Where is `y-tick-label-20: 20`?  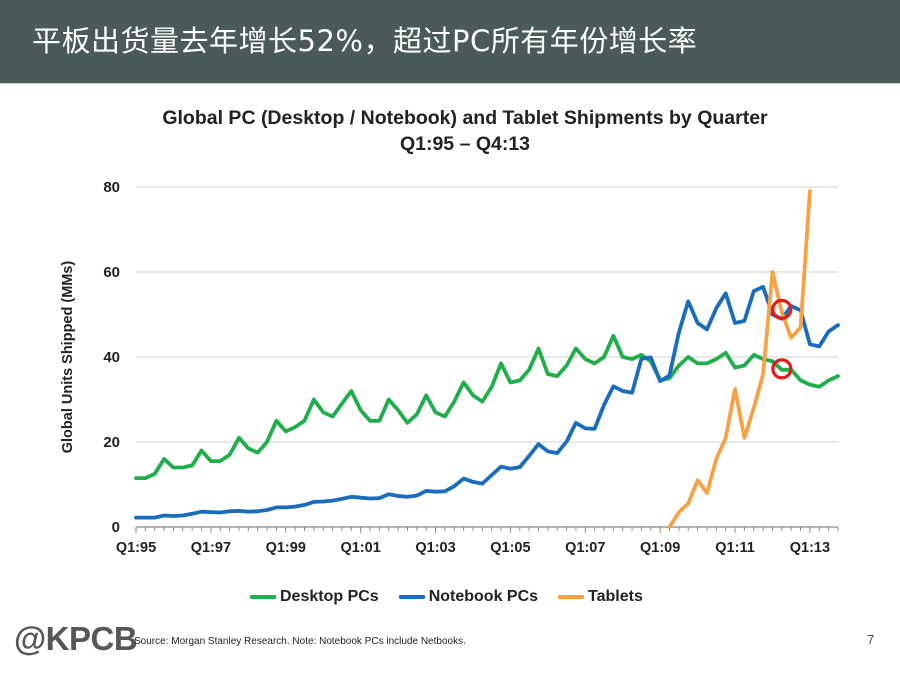 y-tick-label-20: 20 is located at coordinates (111, 442).